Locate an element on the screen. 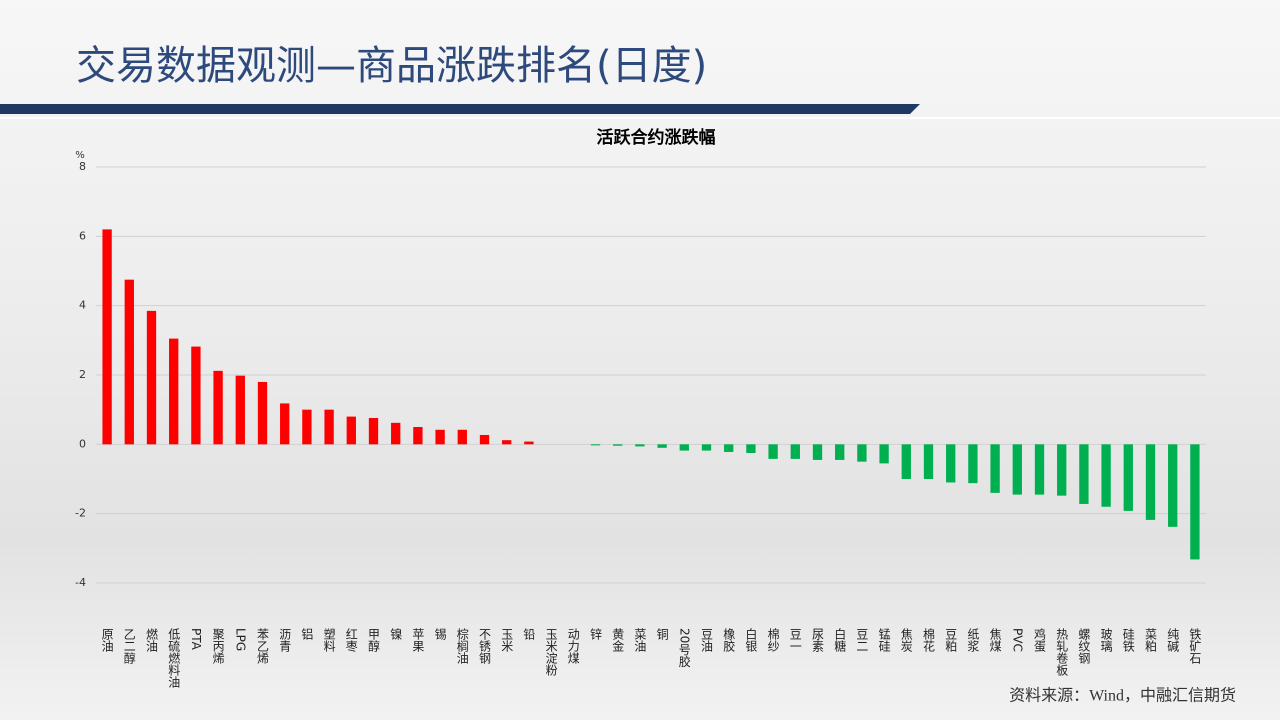  y-unit: % is located at coordinates (80, 155).